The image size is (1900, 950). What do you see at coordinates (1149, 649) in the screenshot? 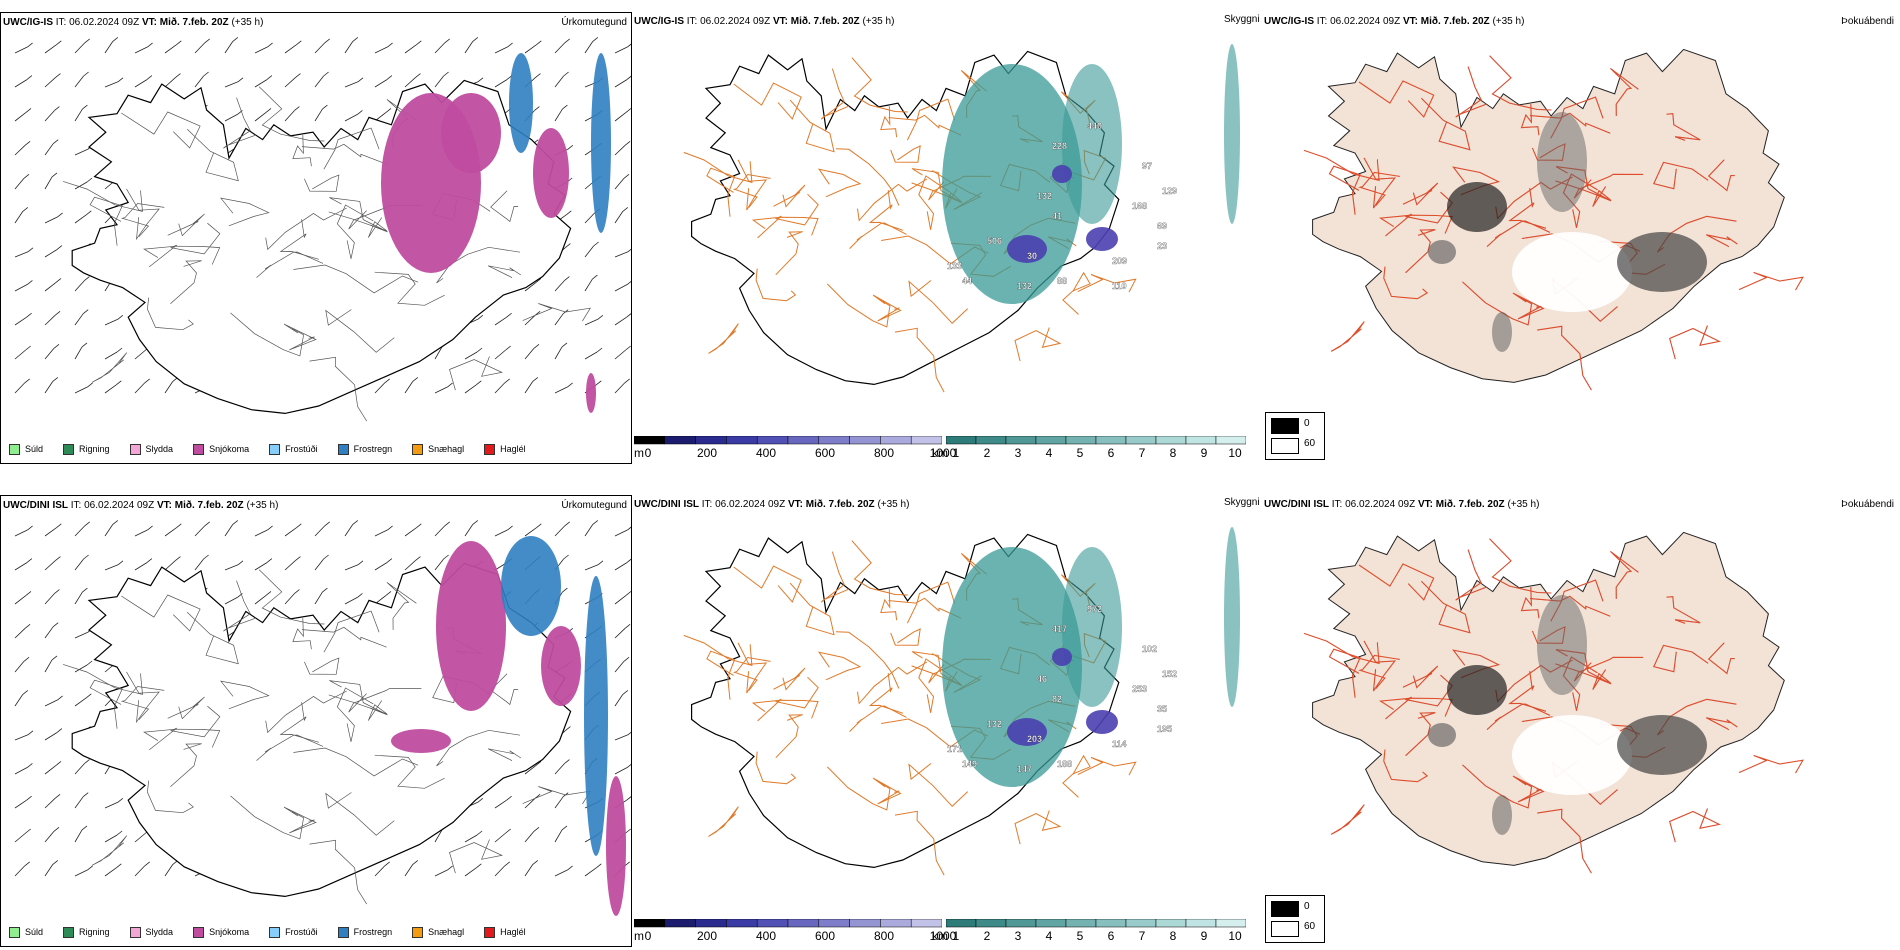
I see `visibility-value: 102` at bounding box center [1149, 649].